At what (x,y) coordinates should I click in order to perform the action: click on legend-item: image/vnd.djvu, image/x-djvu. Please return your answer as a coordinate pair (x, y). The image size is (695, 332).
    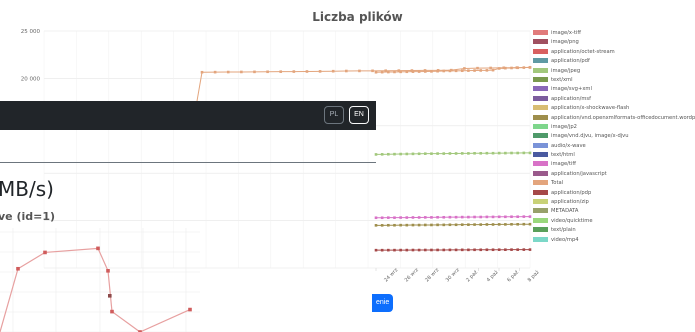
    Looking at the image, I should click on (614, 136).